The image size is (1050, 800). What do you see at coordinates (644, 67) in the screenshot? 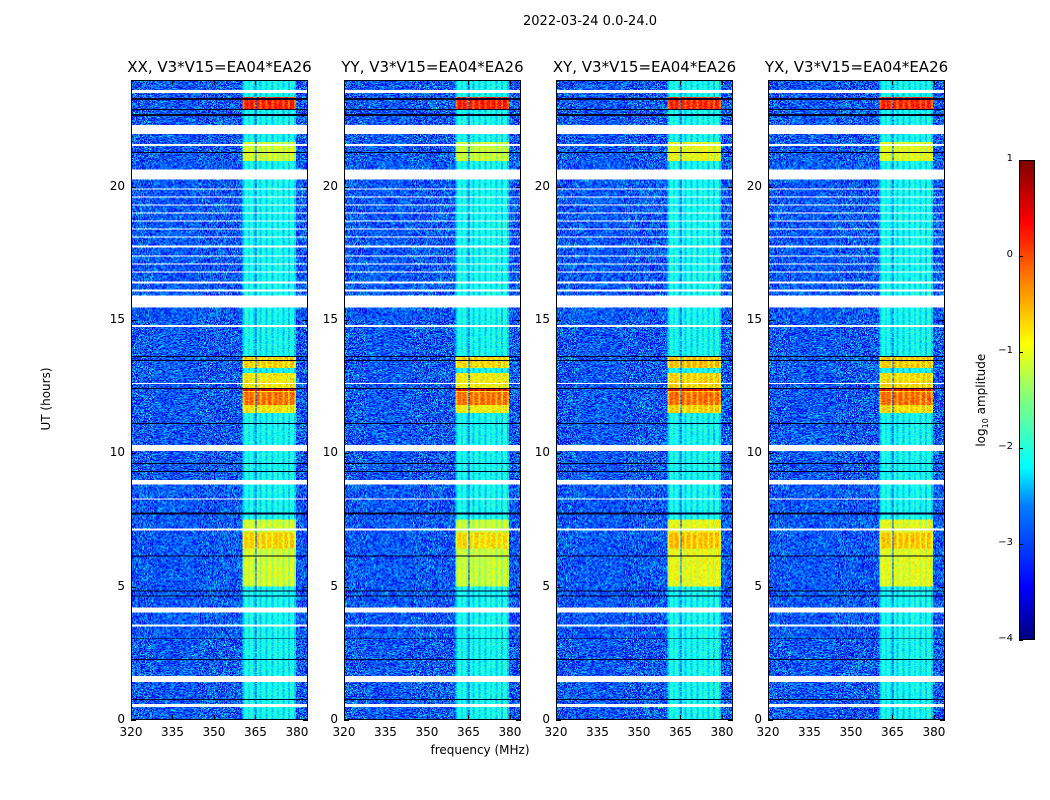
I see `panel-title: XY, V3*V15=EA04*EA26` at bounding box center [644, 67].